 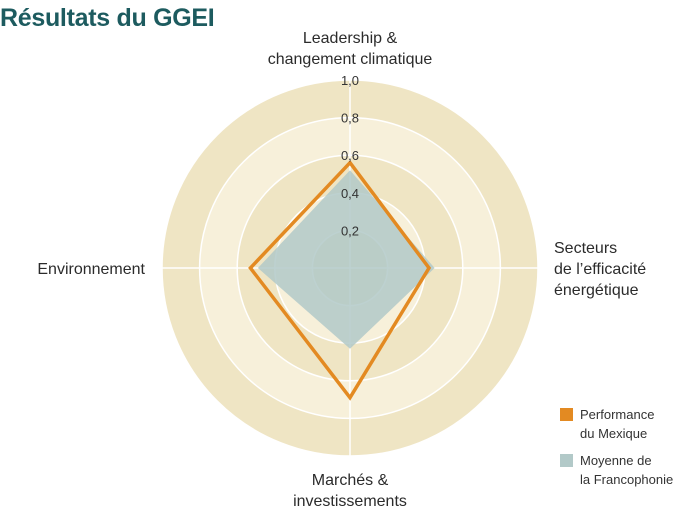 What do you see at coordinates (350, 193) in the screenshot?
I see `tick-label: 0,4` at bounding box center [350, 193].